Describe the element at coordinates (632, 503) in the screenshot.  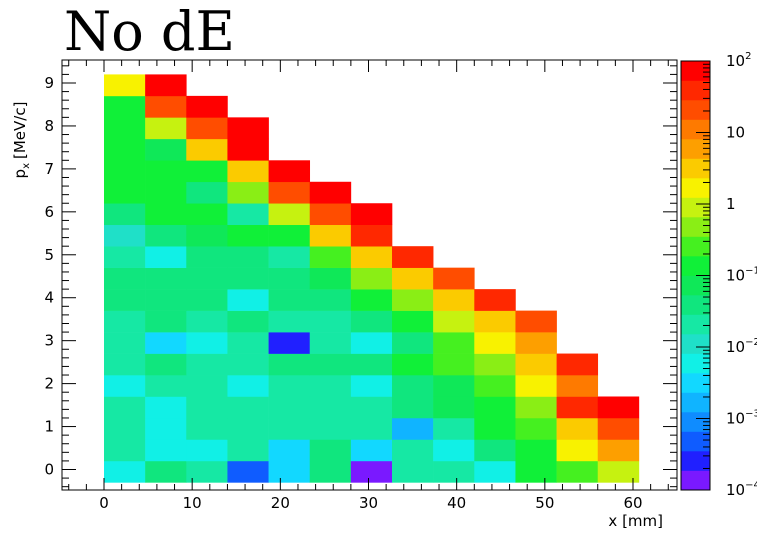
I see `x-tick-label: 60` at that location.